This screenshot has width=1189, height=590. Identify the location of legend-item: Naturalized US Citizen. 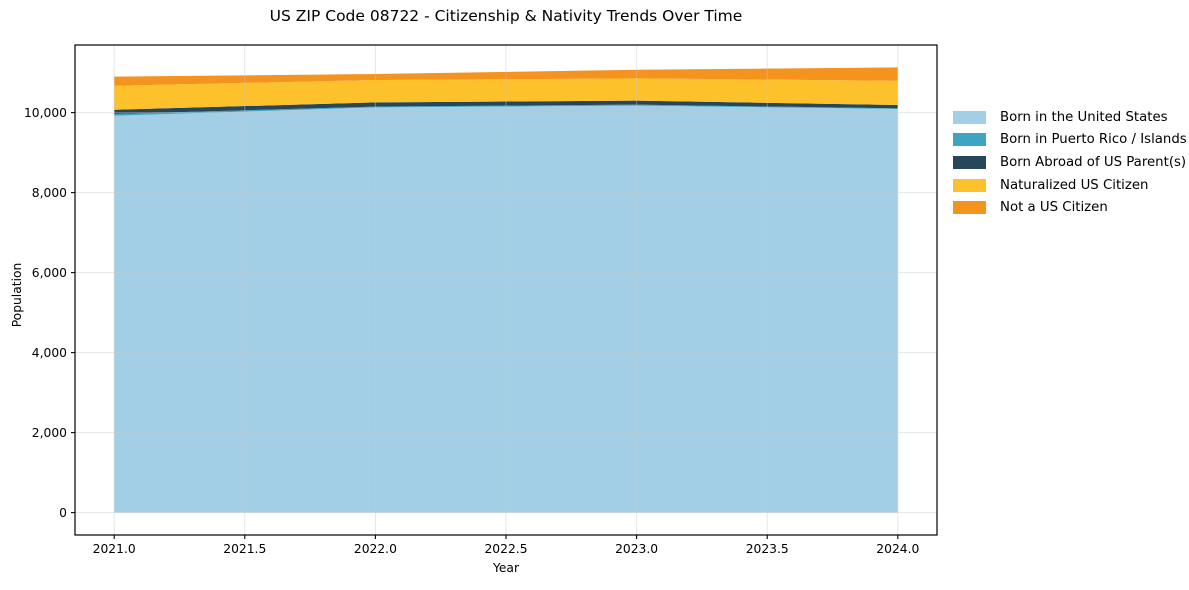
(1070, 185).